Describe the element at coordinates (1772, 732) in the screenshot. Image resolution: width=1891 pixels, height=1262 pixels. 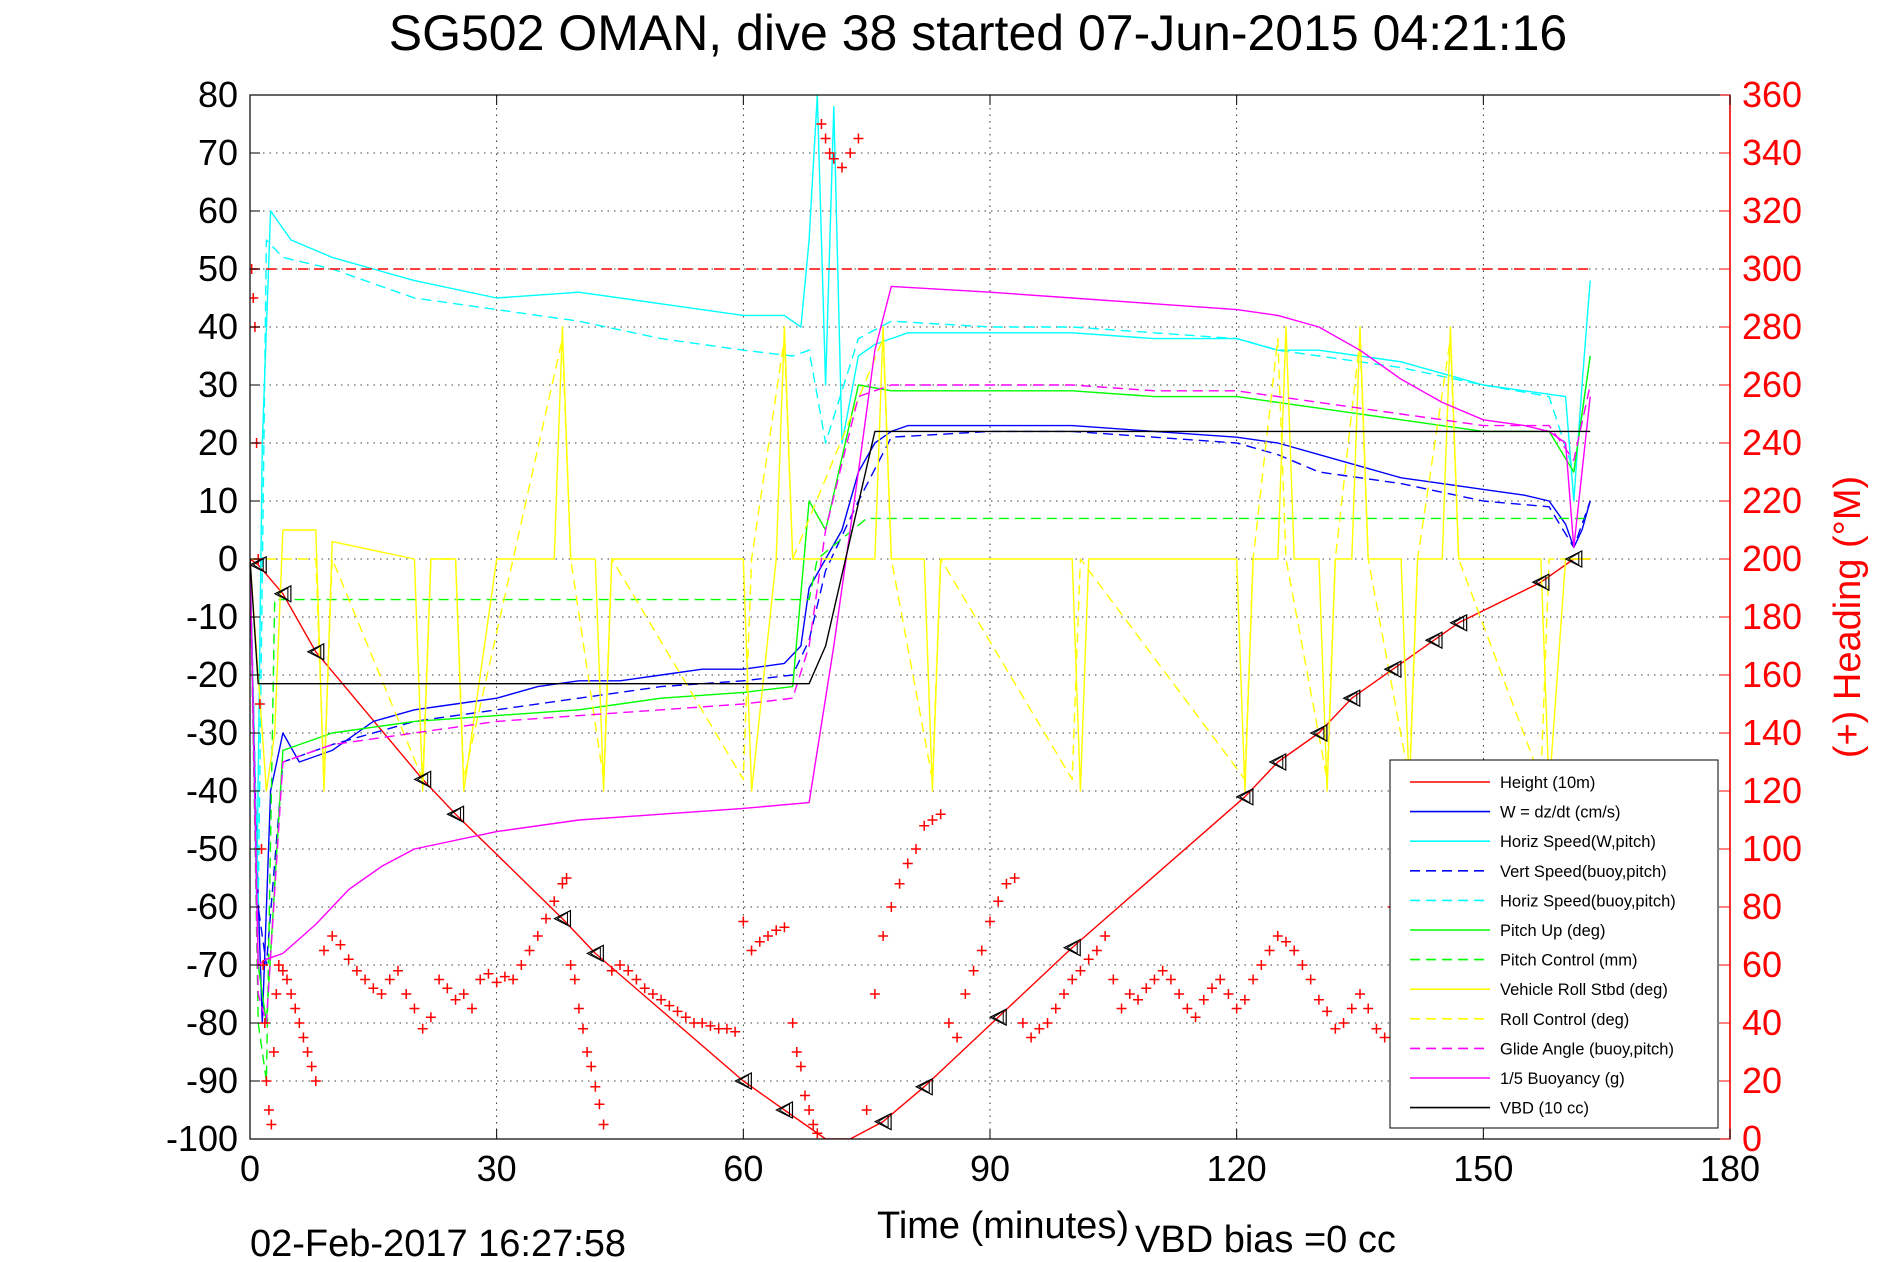
I see `y2-tick-label-11: 140` at that location.